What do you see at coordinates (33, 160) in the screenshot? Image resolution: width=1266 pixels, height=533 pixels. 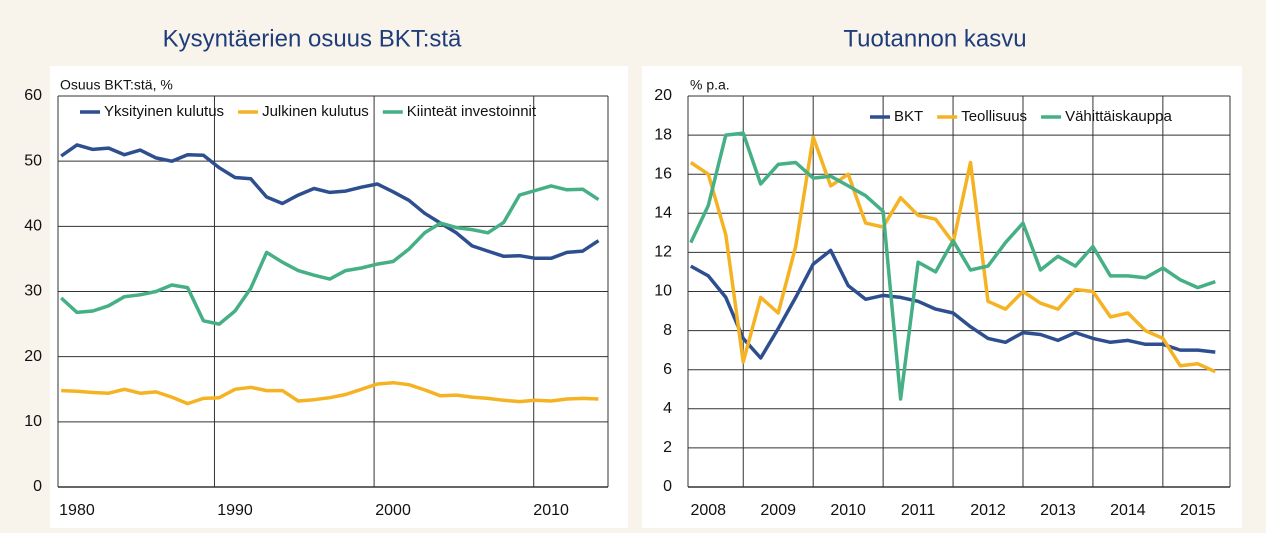 I see `y-tick-label: 50` at bounding box center [33, 160].